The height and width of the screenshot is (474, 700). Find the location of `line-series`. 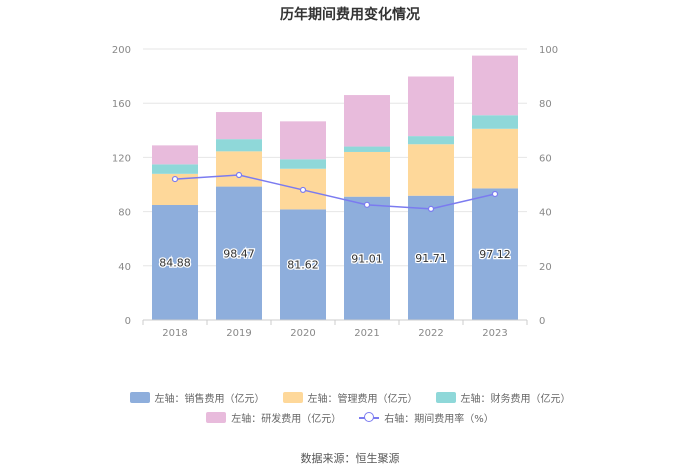

line-series is located at coordinates (335, 192).